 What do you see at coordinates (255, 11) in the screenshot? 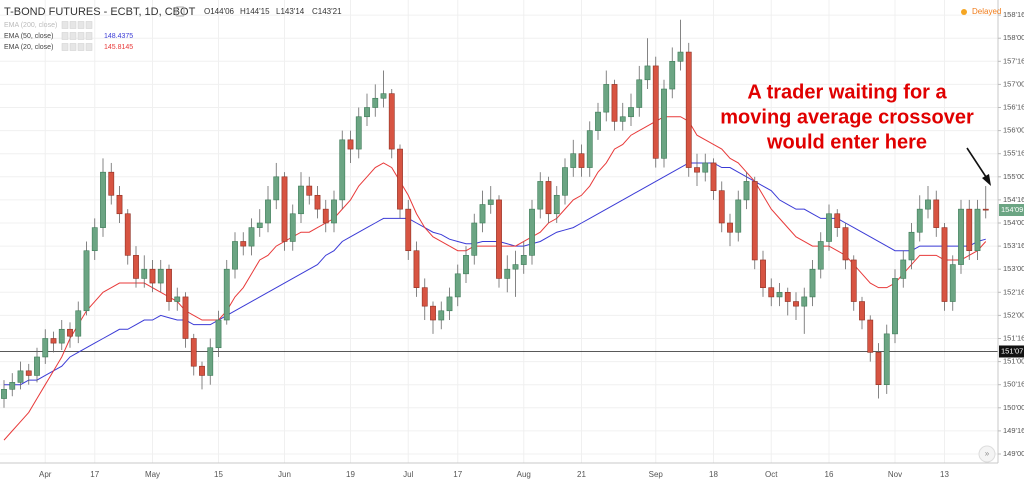
I see `header-ohlc: H144'15` at bounding box center [255, 11].